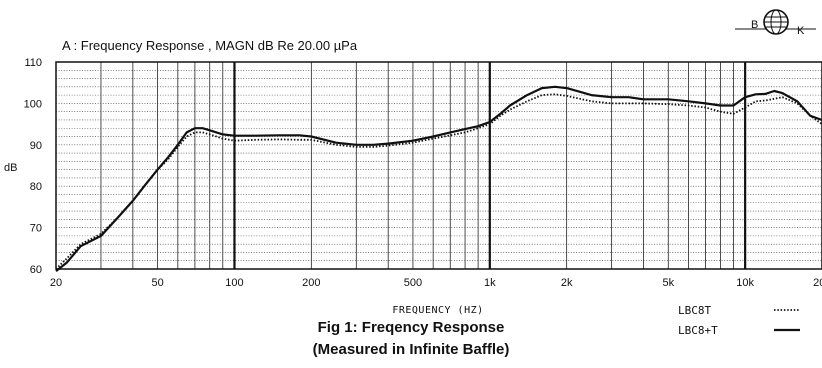  Describe the element at coordinates (411, 349) in the screenshot. I see `figure-caption-line2: (Measured in Infinite Baffle)` at that location.